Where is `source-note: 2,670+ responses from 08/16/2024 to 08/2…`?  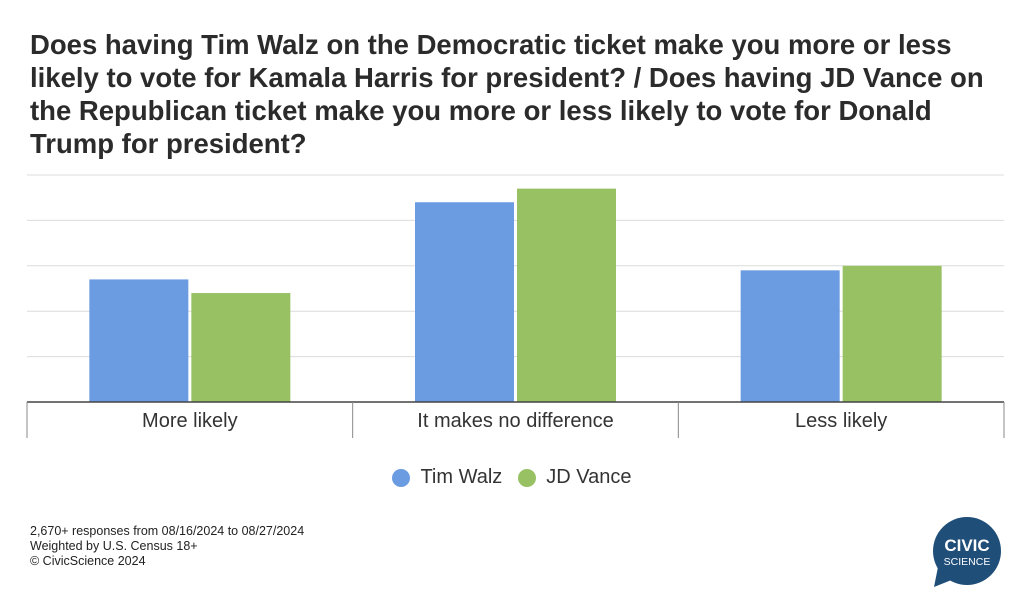
source-note: 2,670+ responses from 08/16/2024 to 08/2… is located at coordinates (167, 546).